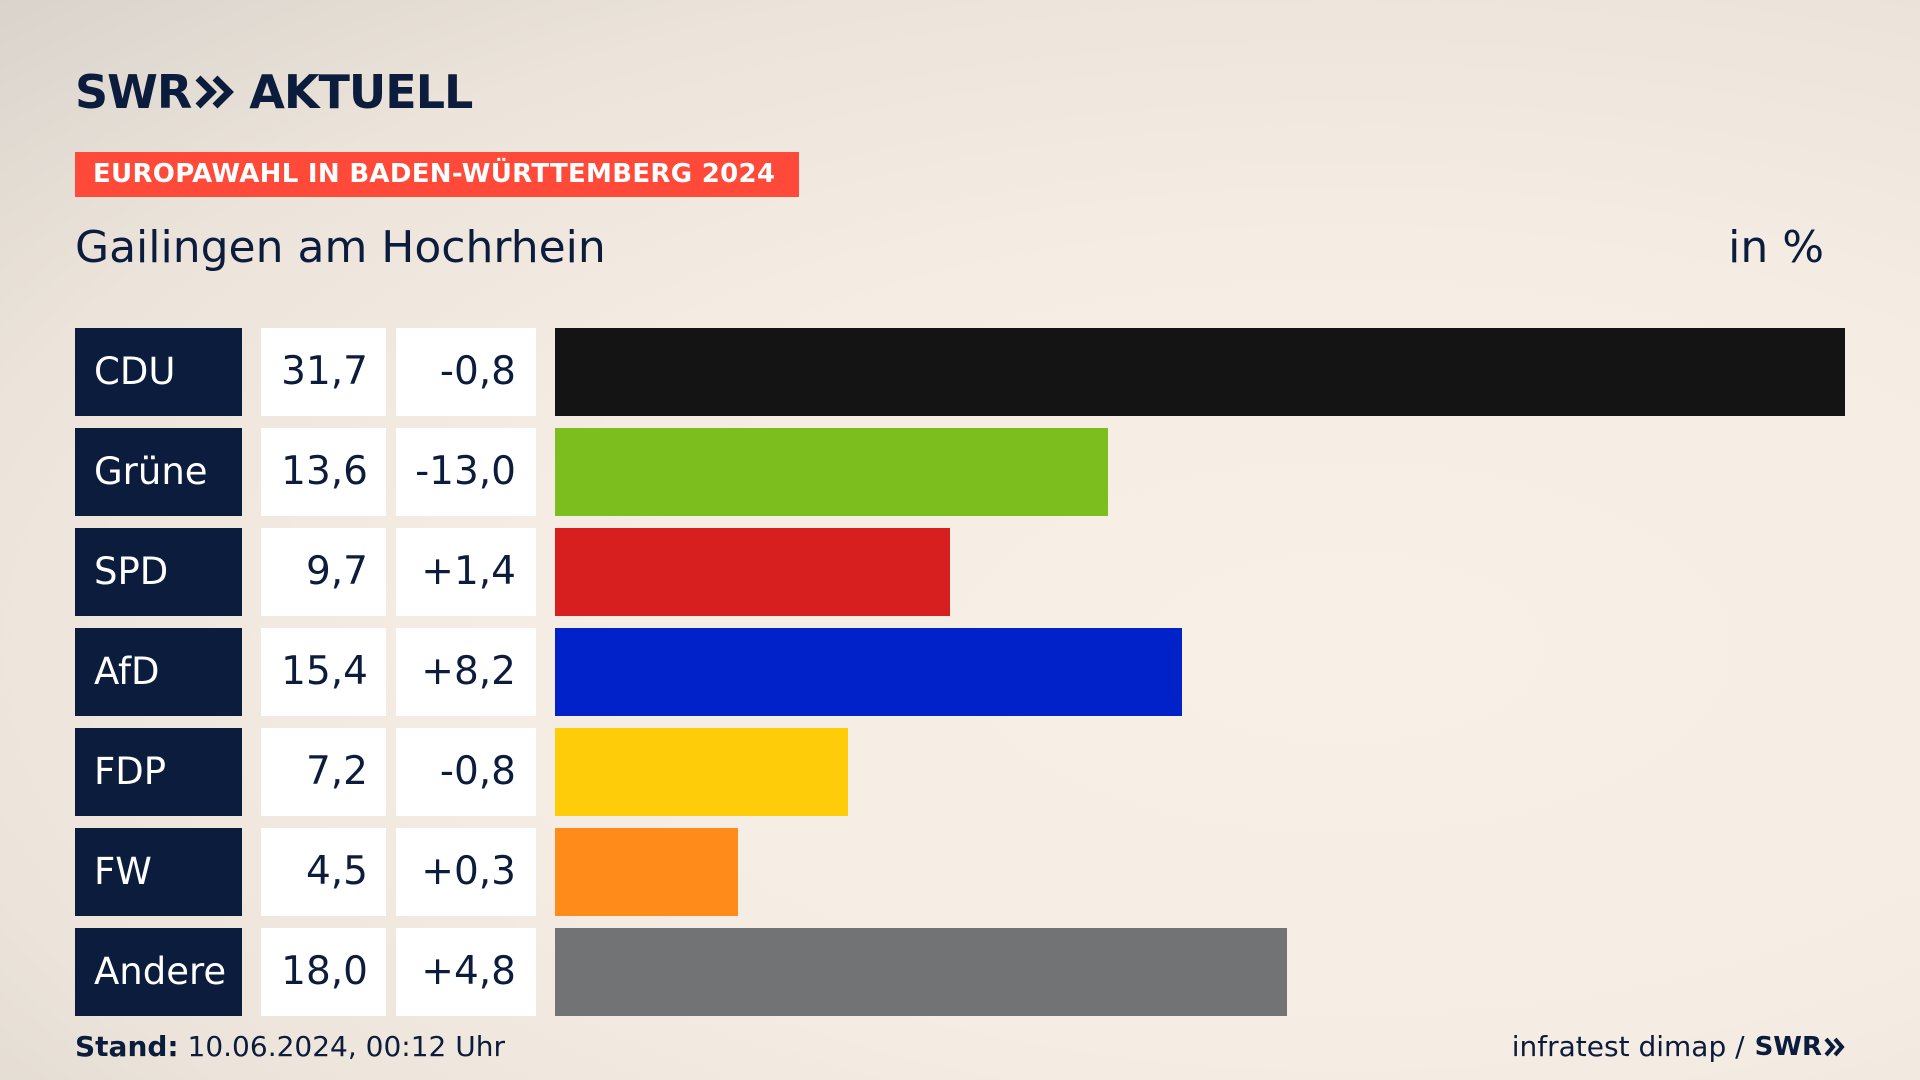  Describe the element at coordinates (158, 472) in the screenshot. I see `party-label: Grüne` at that location.